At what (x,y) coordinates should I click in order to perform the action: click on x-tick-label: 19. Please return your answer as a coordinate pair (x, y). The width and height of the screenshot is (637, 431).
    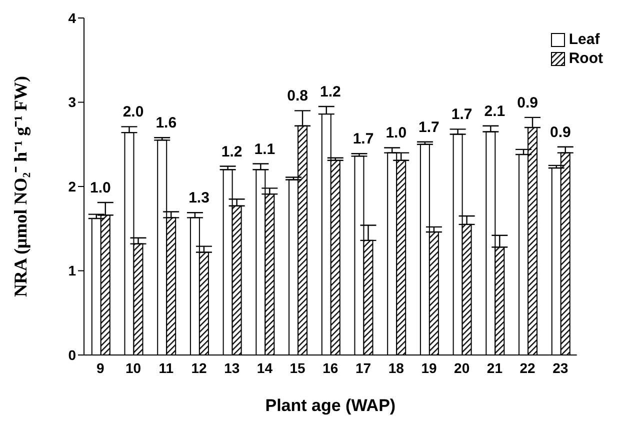
    Looking at the image, I should click on (429, 368).